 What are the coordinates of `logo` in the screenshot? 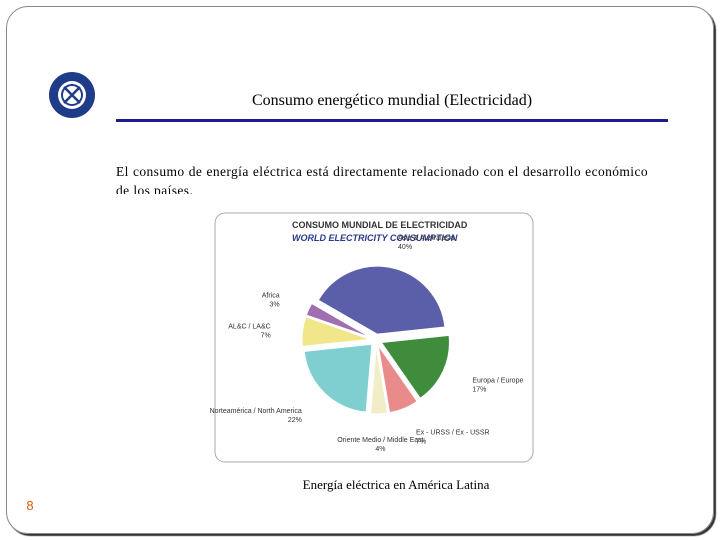 It's located at (72, 95).